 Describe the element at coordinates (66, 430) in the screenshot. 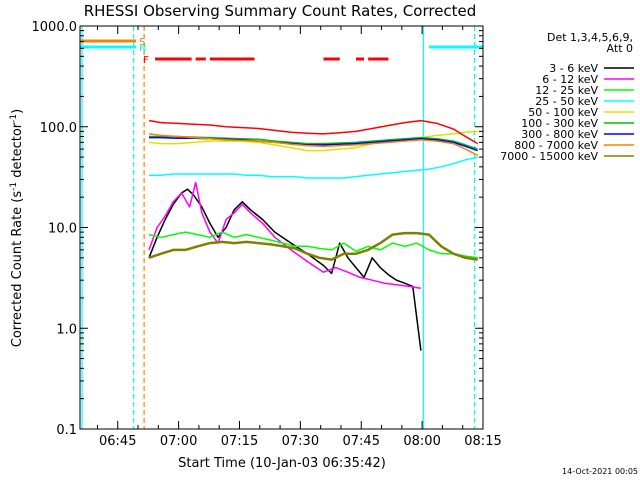

I see `y-tick-label-5: 0.1` at that location.